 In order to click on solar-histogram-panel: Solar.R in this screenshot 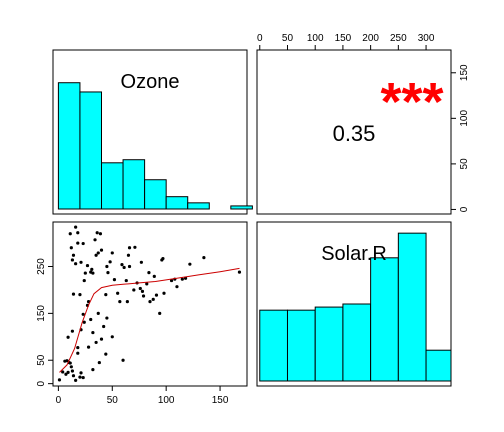, I will do `click(354, 304)`.